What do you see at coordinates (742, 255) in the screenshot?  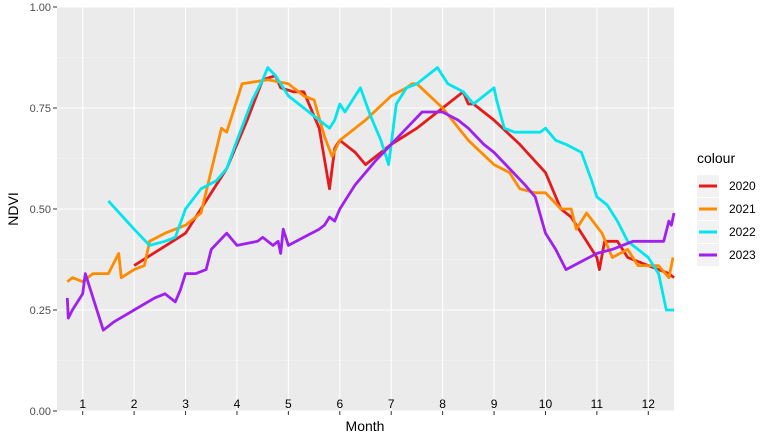 I see `legend-label: 2023` at bounding box center [742, 255].